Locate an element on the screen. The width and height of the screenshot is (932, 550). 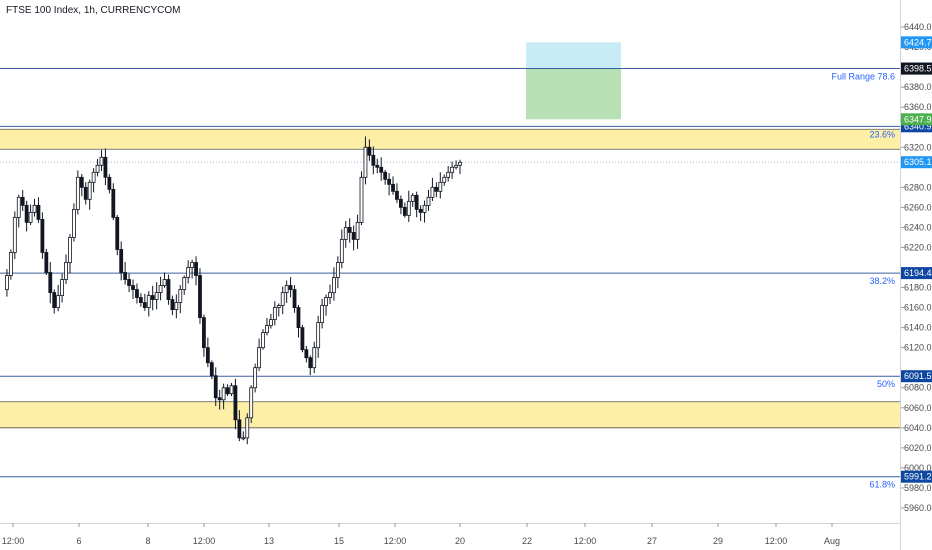
y-tick-label: 5960.0 is located at coordinates (918, 508).